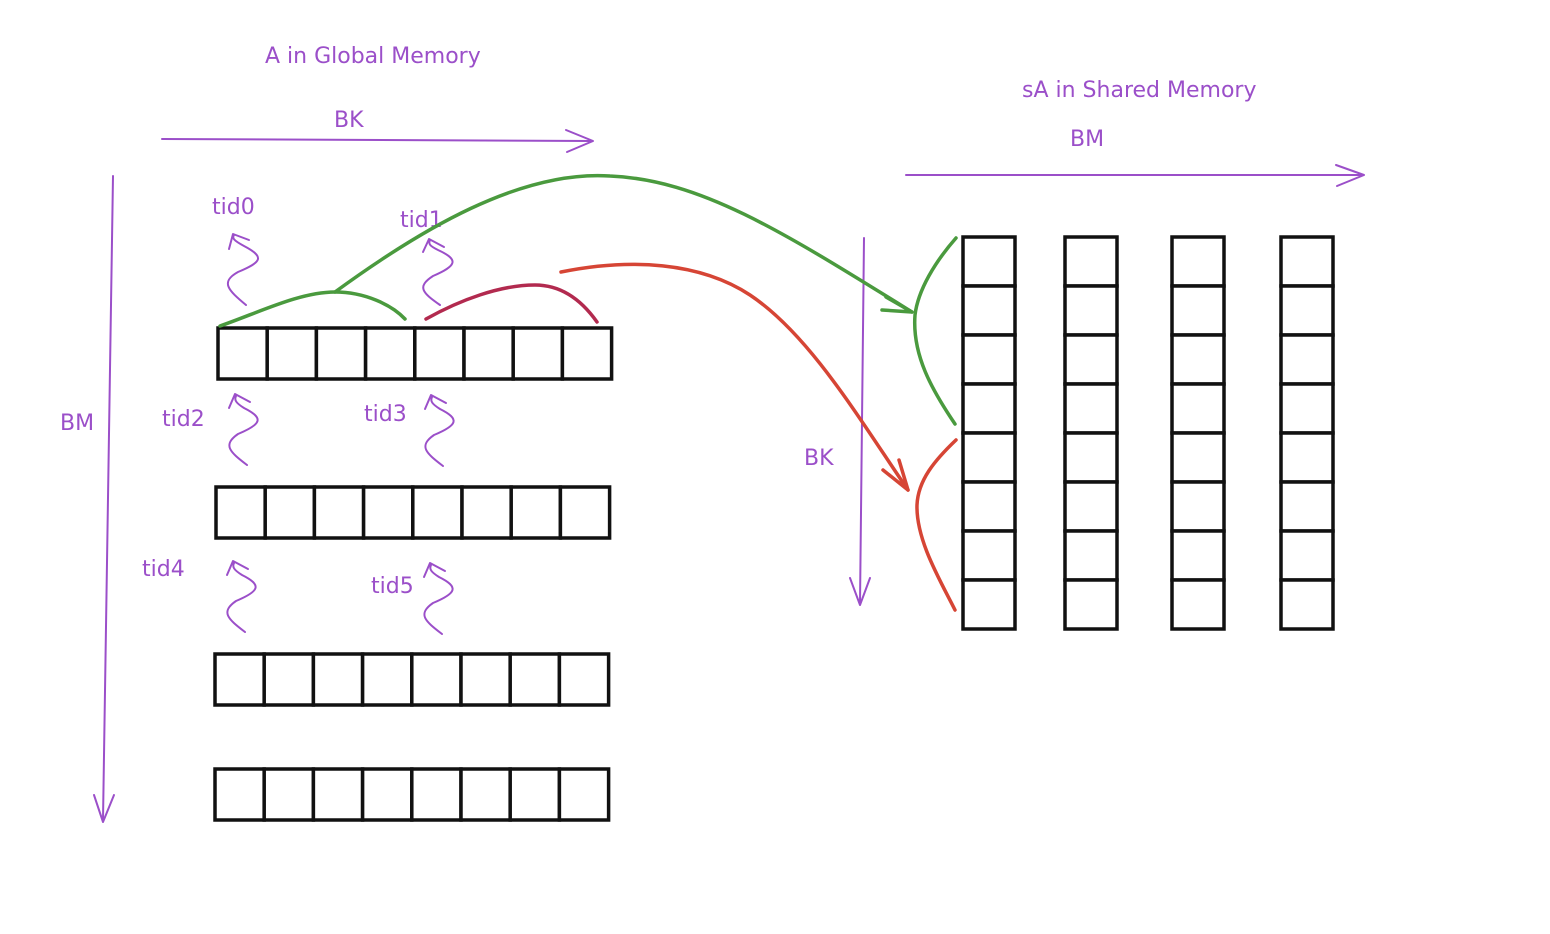  I want to click on shared-bm-axis, so click(1135, 175).